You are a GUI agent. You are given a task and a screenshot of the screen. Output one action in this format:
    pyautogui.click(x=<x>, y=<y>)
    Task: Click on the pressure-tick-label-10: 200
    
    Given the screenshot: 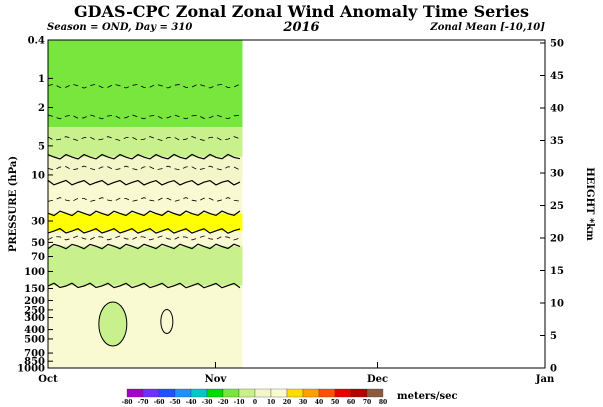 What is the action you would take?
    pyautogui.click(x=34, y=301)
    